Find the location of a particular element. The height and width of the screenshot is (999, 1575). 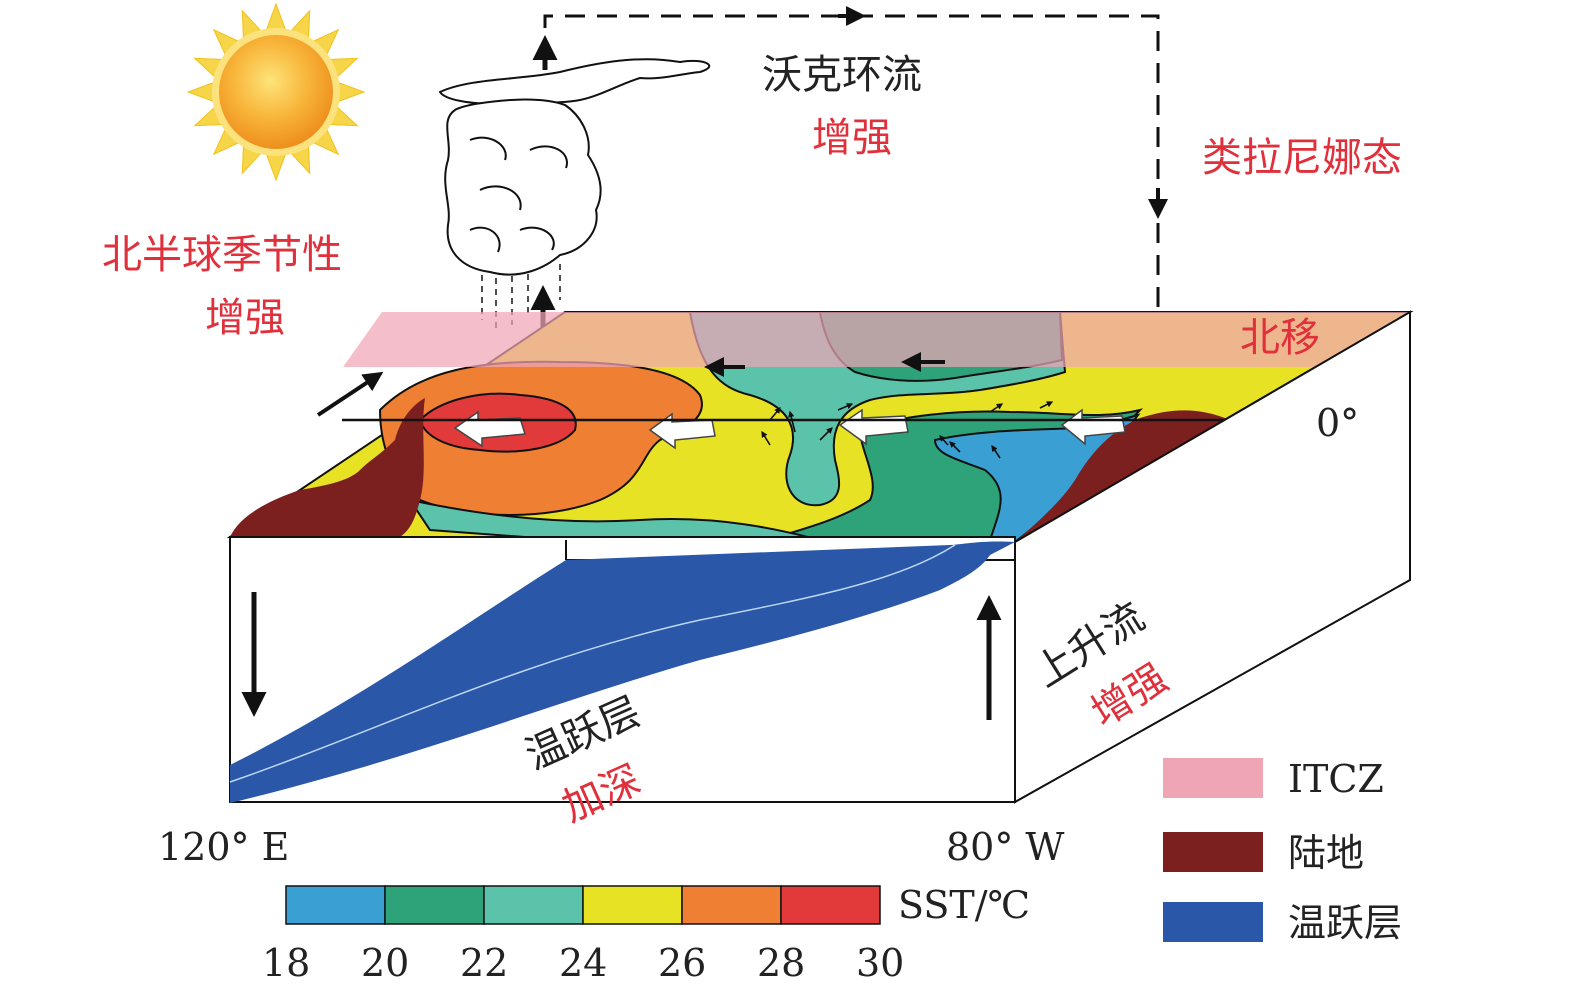

convective-cloud-icon is located at coordinates (574, 167).